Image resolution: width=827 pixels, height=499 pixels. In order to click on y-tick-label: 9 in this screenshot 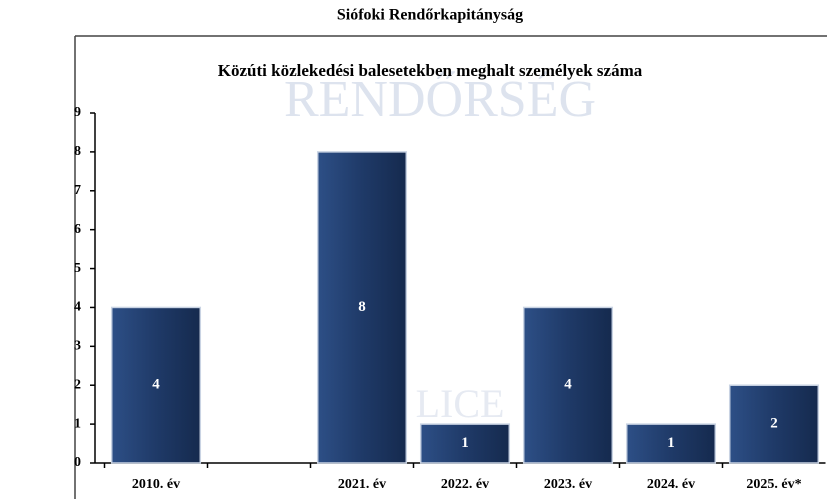, I will do `click(77, 112)`.